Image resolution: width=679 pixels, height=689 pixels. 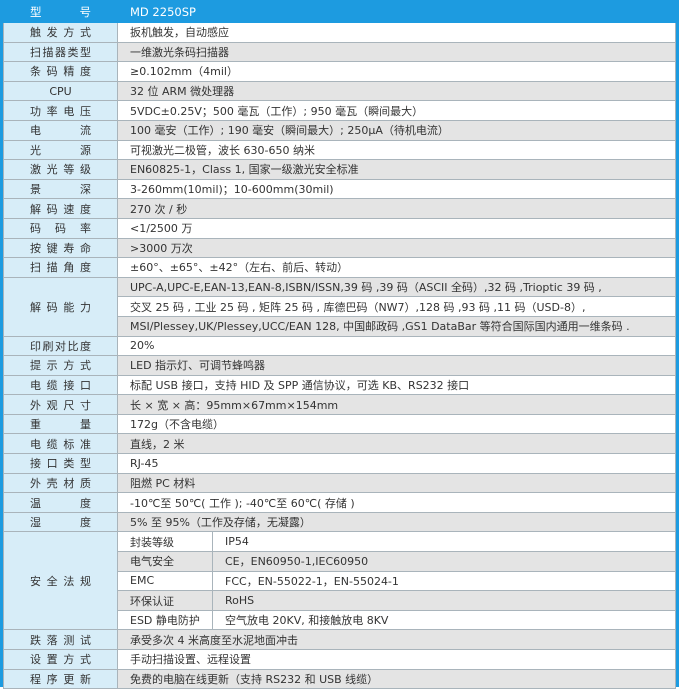 I want to click on spec-value: RJ-45, so click(x=396, y=463).